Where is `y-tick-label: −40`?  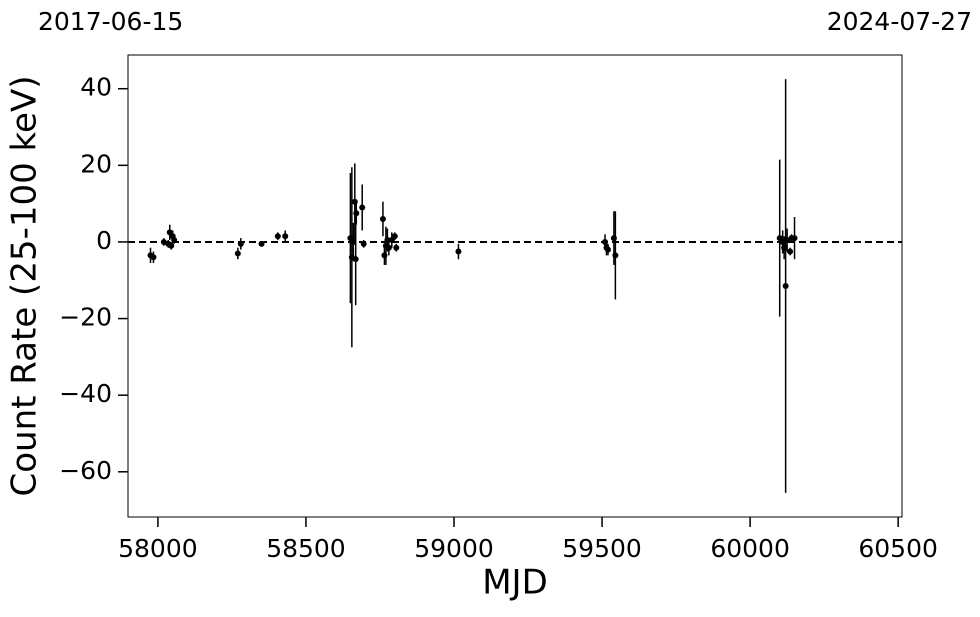
y-tick-label: −40 is located at coordinates (85, 393).